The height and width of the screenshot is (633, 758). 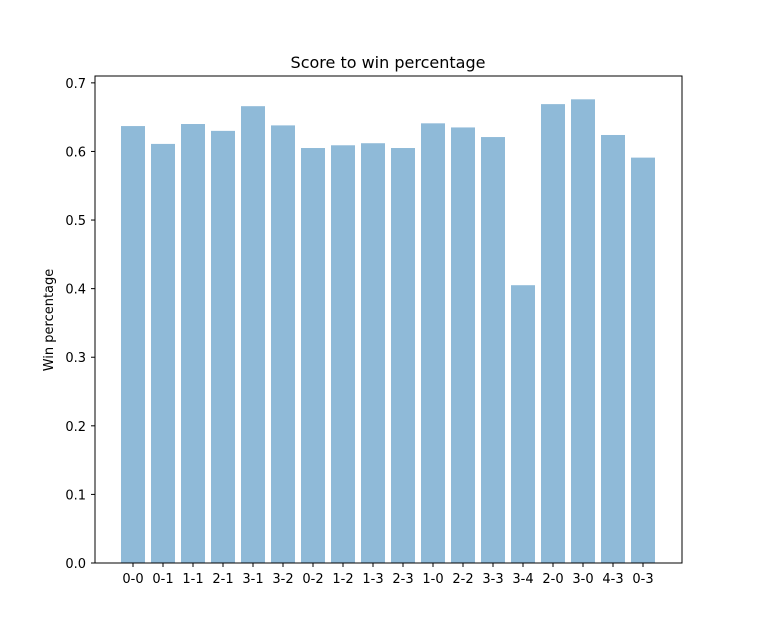 What do you see at coordinates (49, 320) in the screenshot?
I see `y-axis-label: Win percentage` at bounding box center [49, 320].